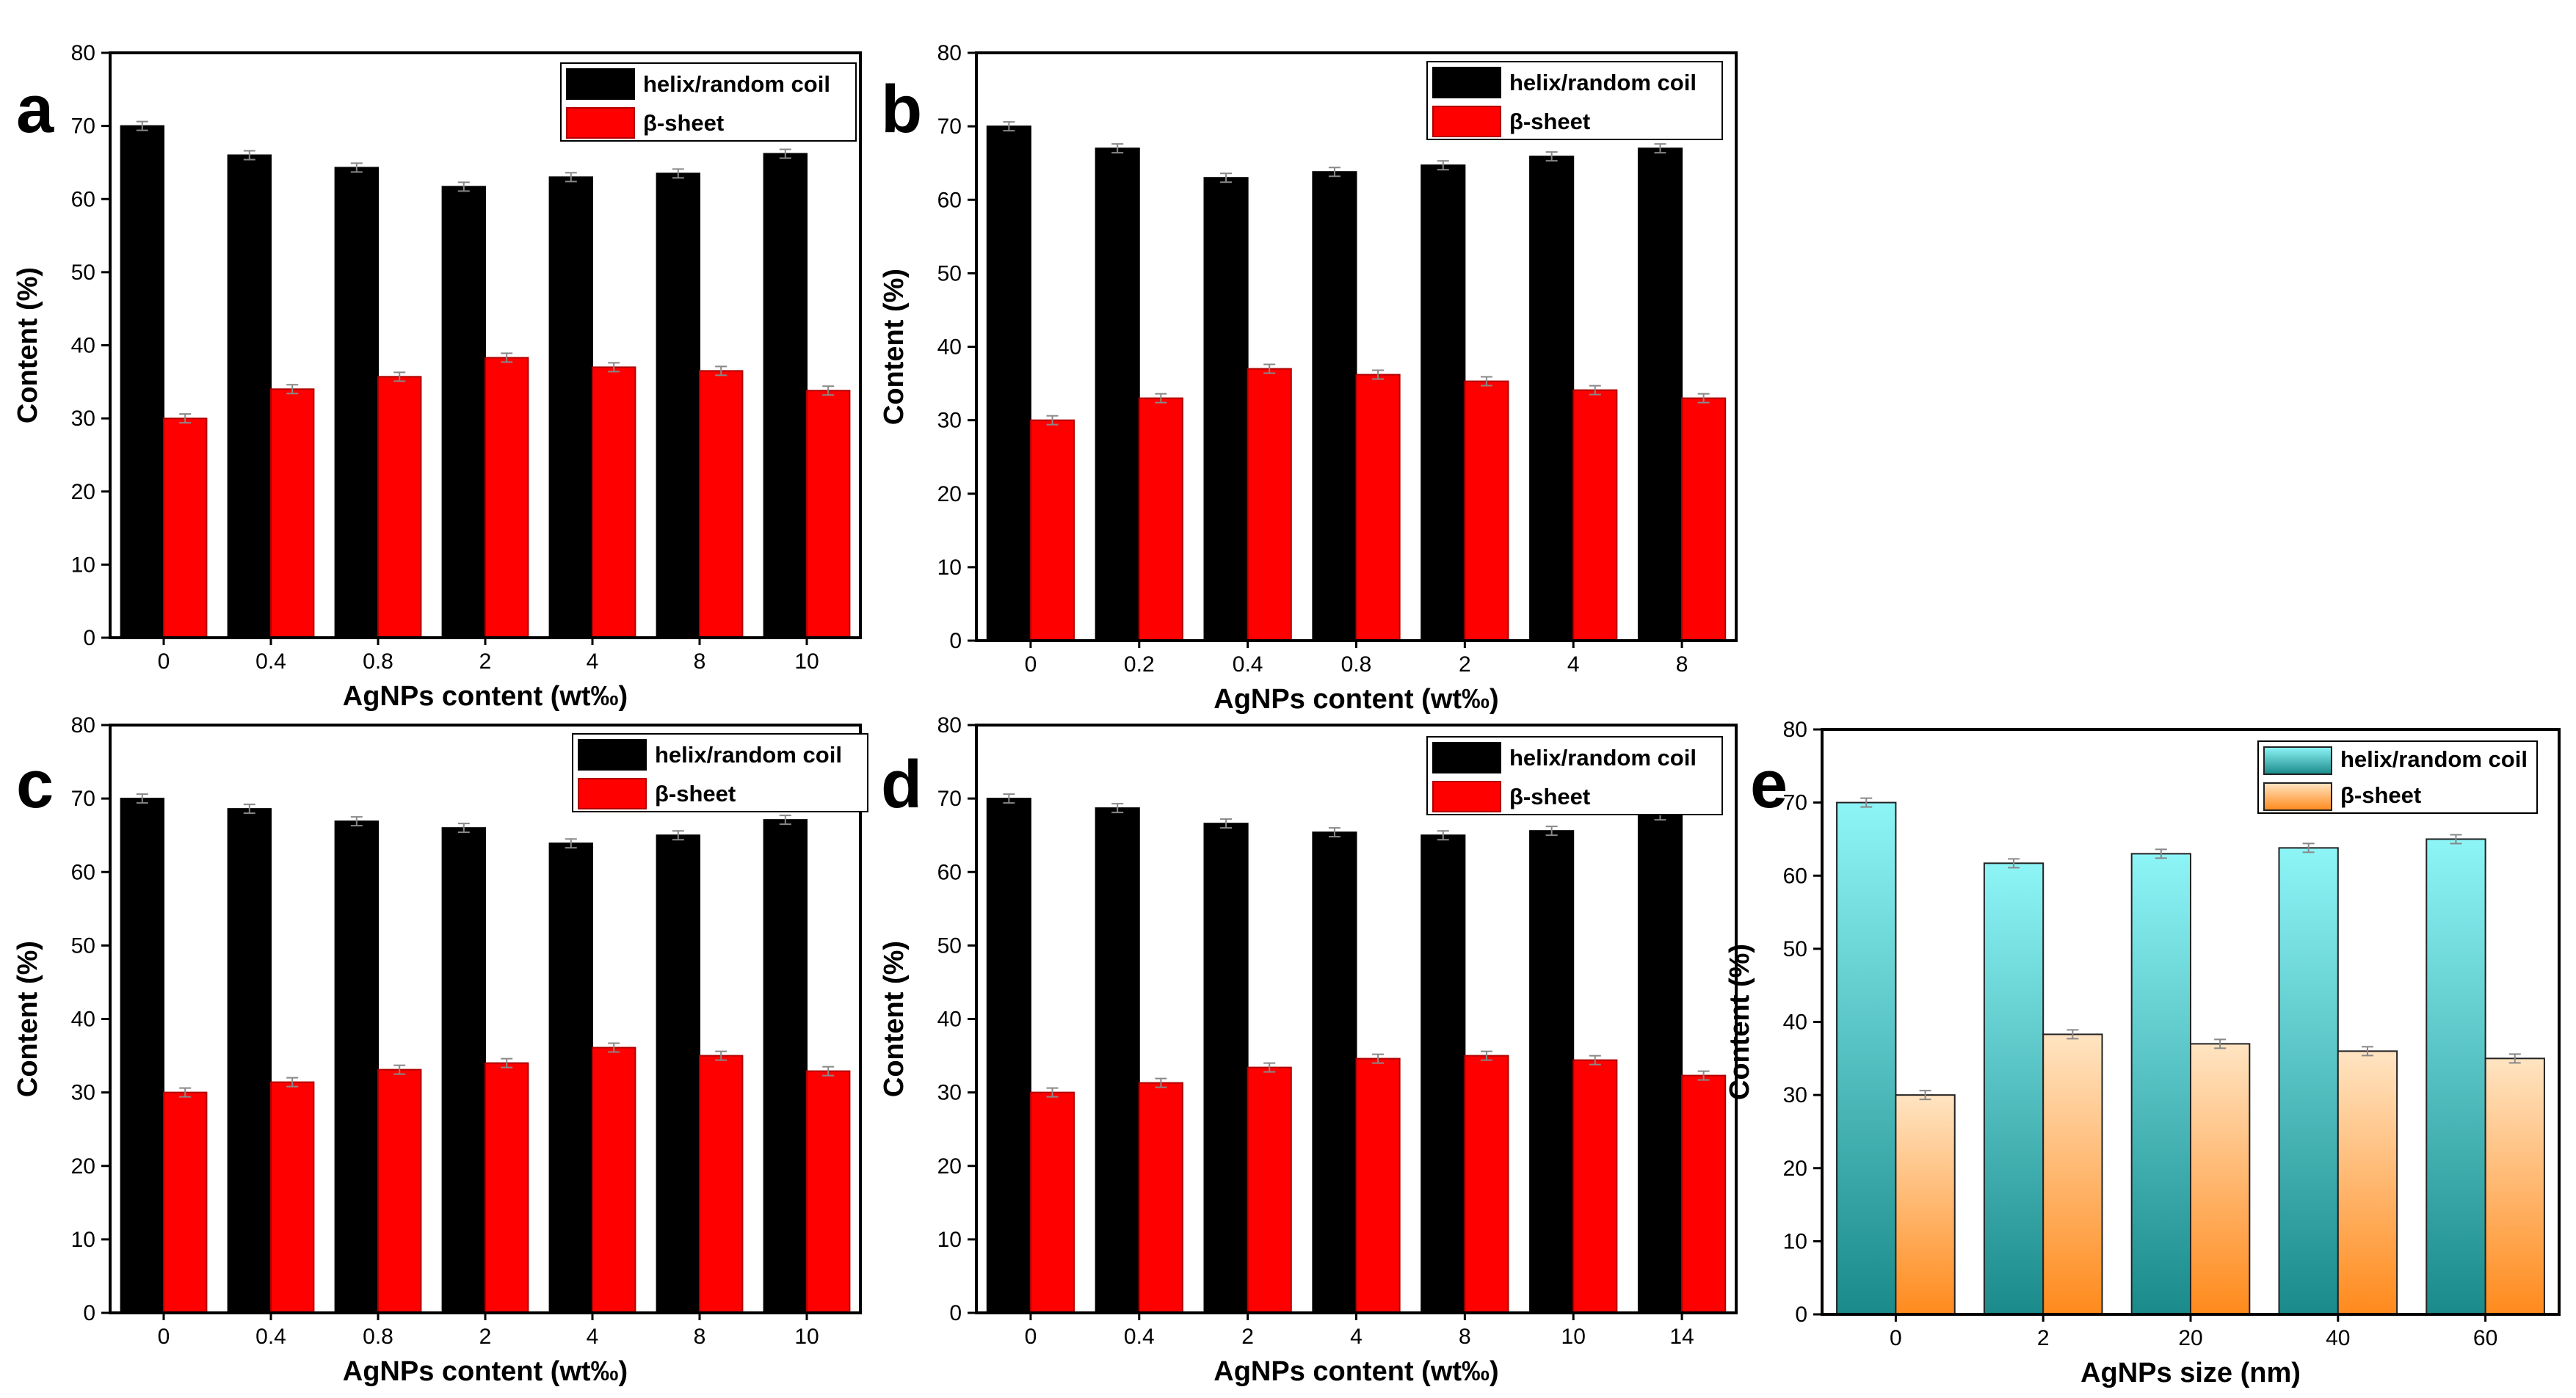 The image size is (2576, 1398). What do you see at coordinates (901, 109) in the screenshot?
I see `panel-letter: b` at bounding box center [901, 109].